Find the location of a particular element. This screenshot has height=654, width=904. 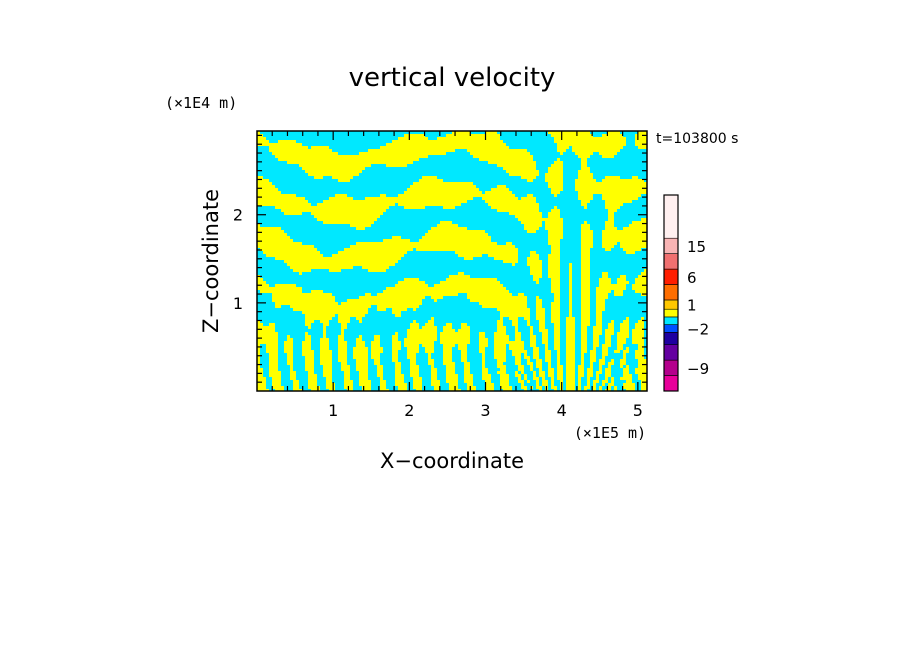

x-unit-label: (×1E5 m) is located at coordinates (610, 433).